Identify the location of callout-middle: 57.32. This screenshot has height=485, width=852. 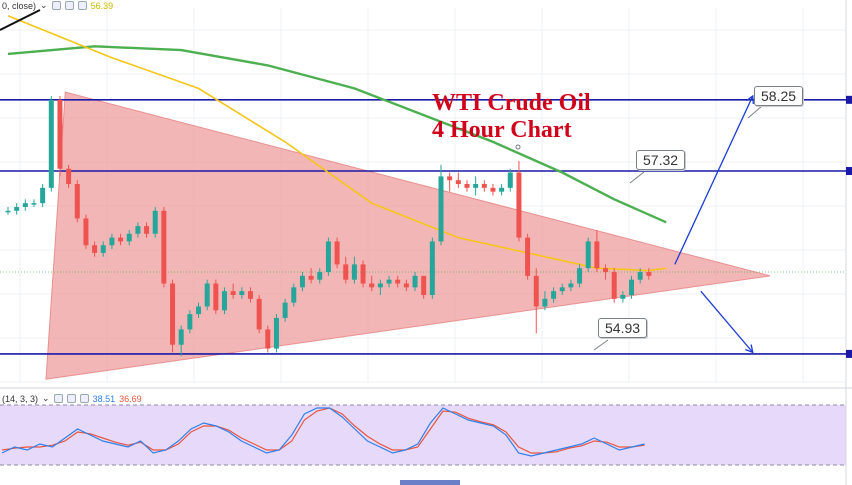
(661, 160).